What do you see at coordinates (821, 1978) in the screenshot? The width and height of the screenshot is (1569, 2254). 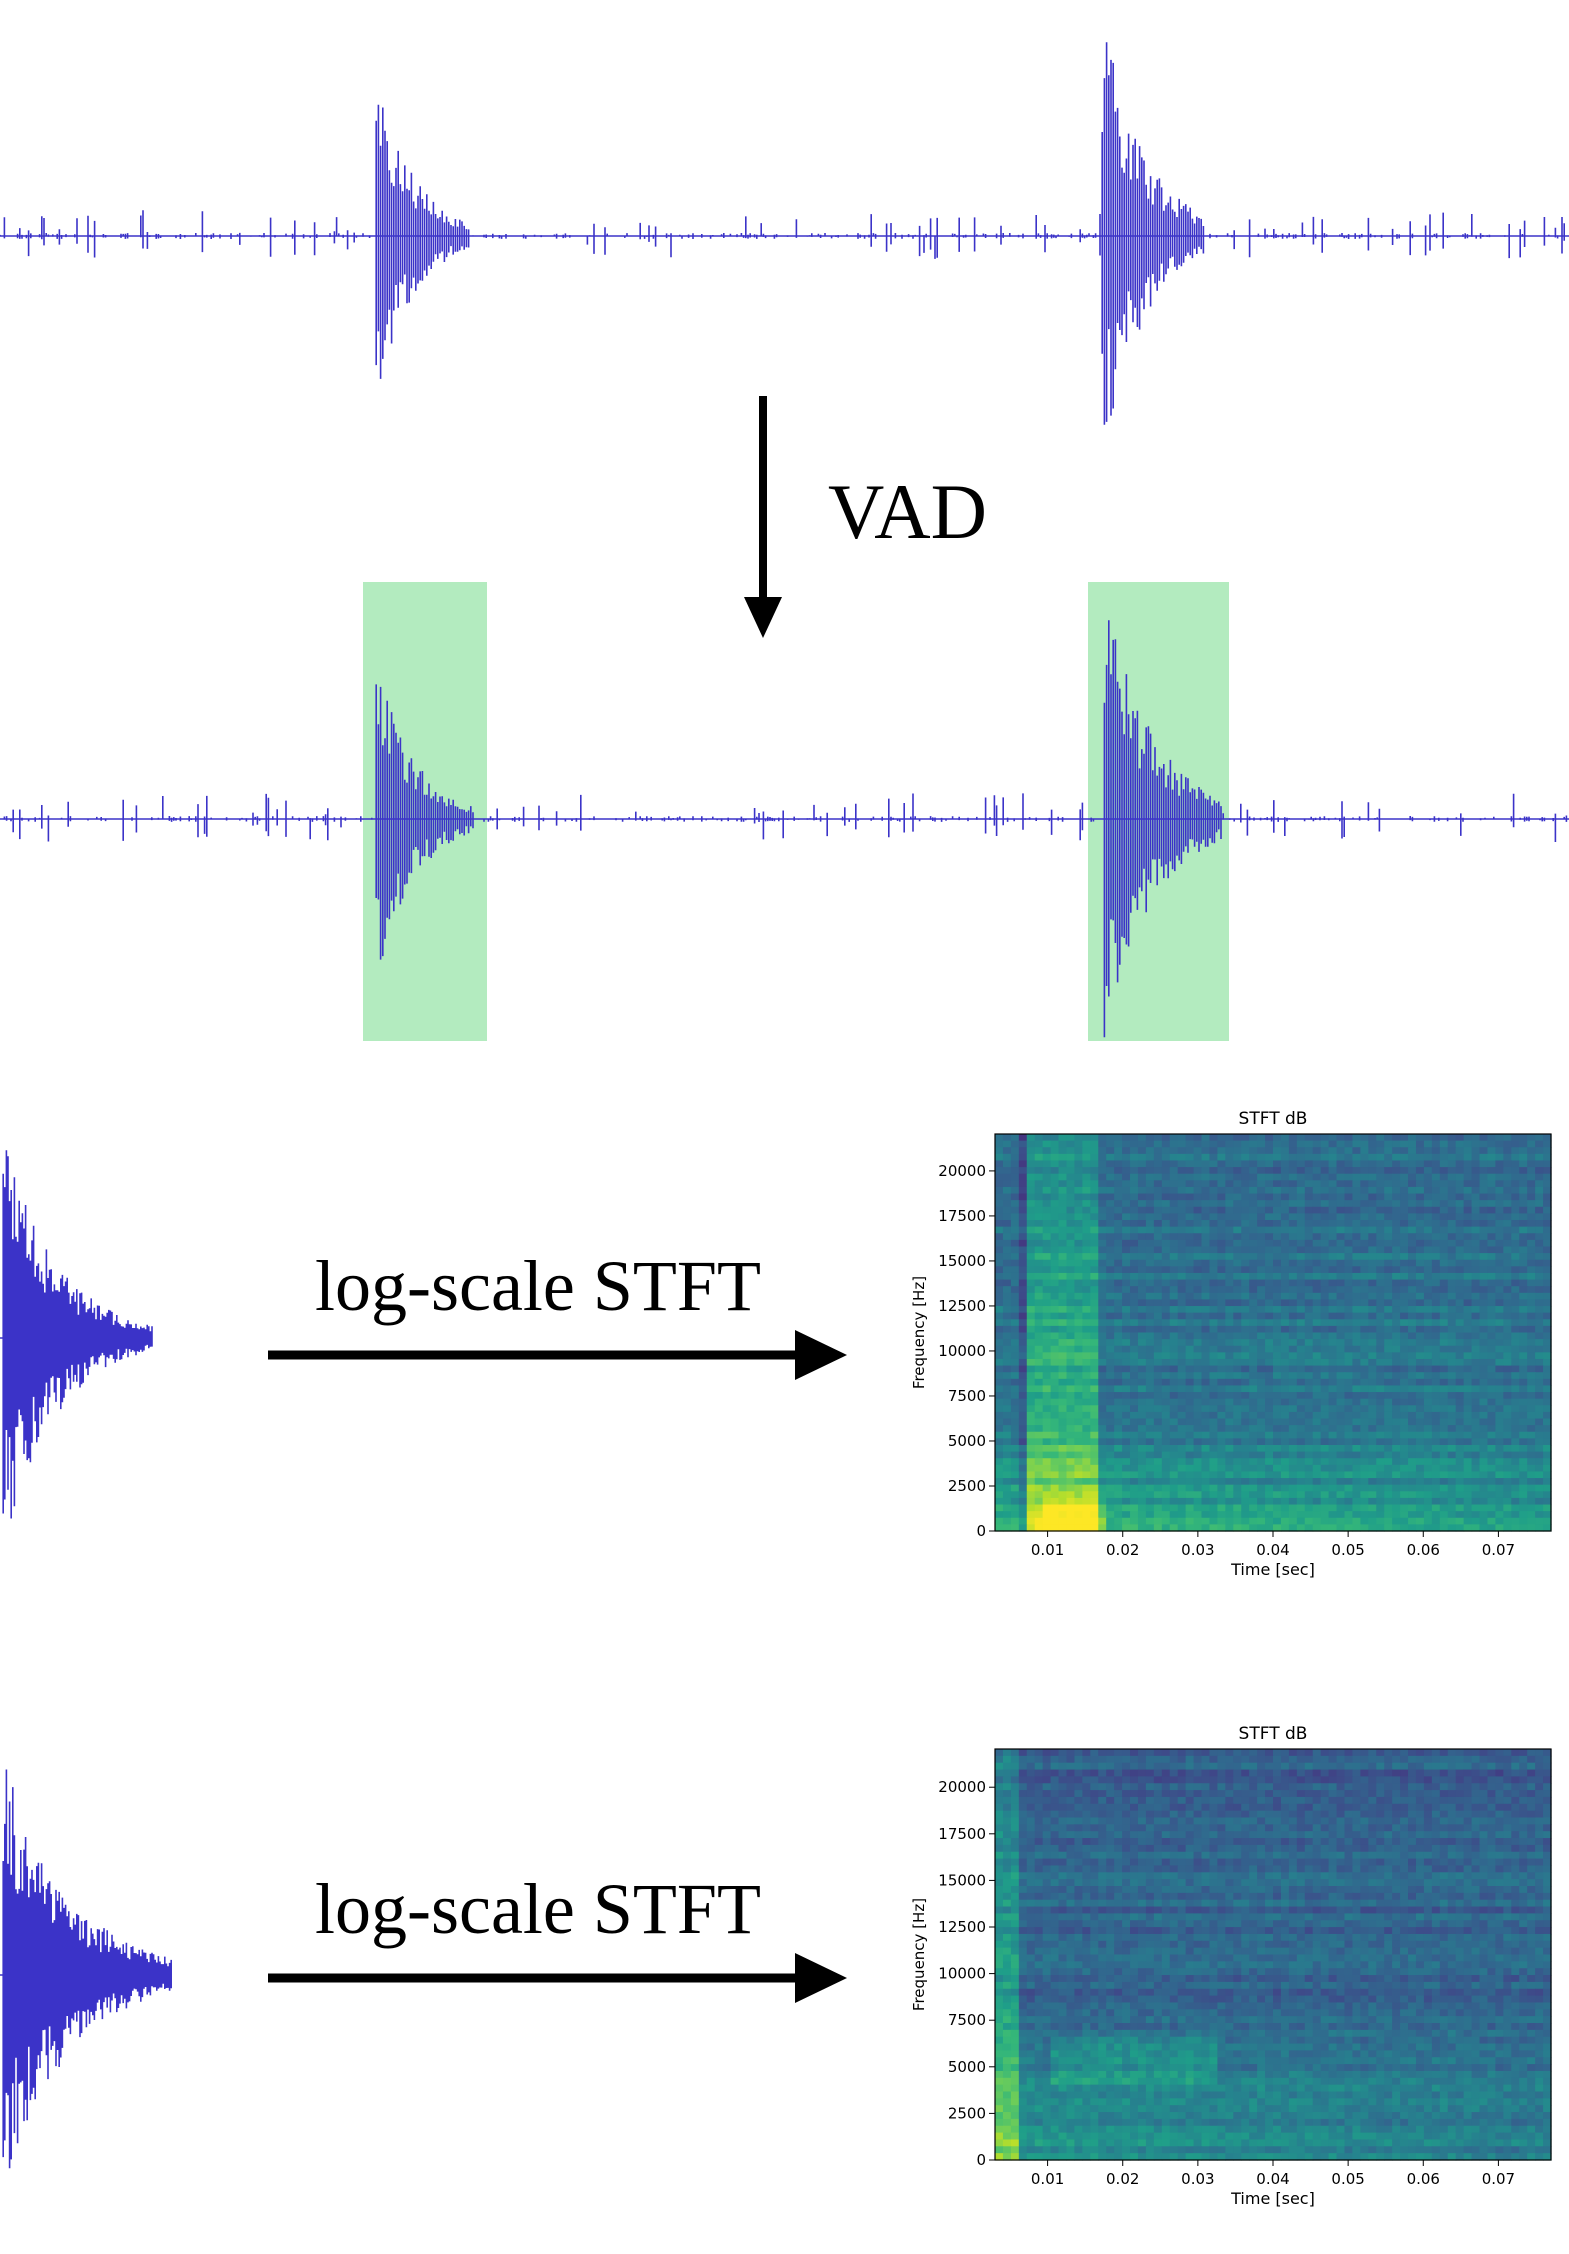 I see `stft-arrow-2-head` at bounding box center [821, 1978].